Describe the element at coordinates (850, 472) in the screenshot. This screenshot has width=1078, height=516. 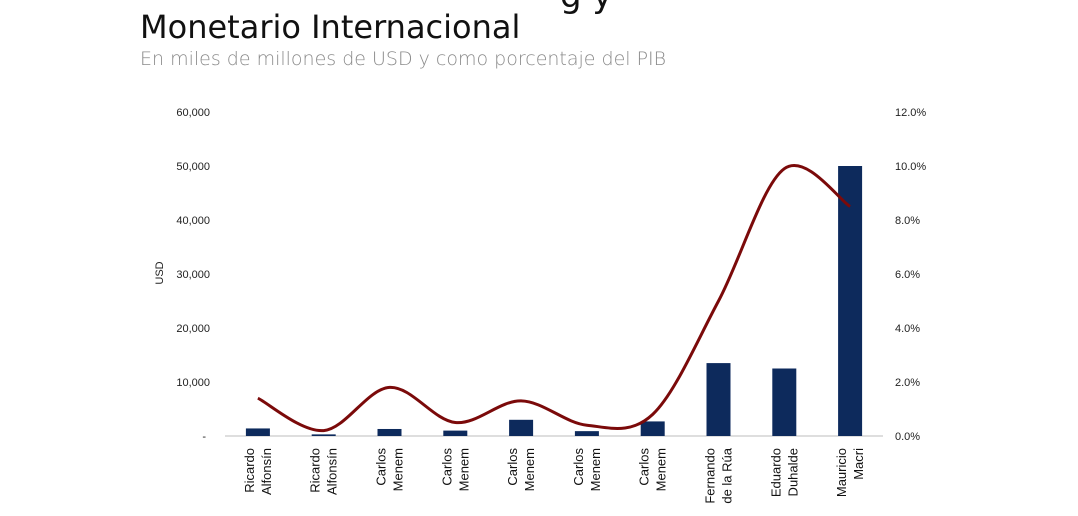
I see `category-label: Mauricio Macri` at that location.